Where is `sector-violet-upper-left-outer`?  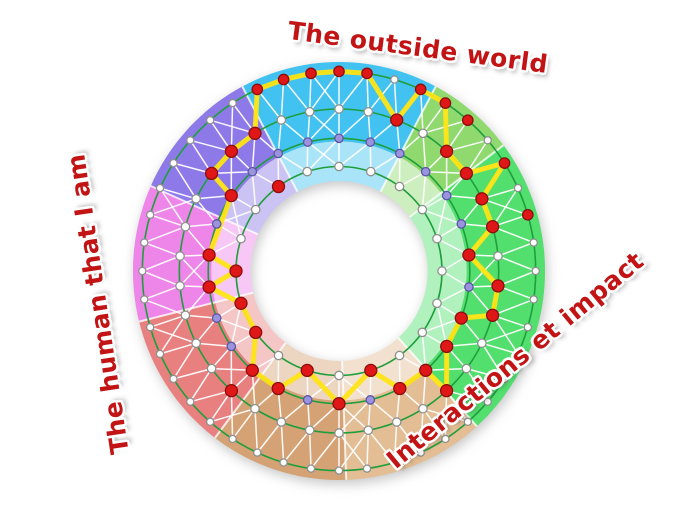
sector-violet-upper-left-outer is located at coordinates (214, 152).